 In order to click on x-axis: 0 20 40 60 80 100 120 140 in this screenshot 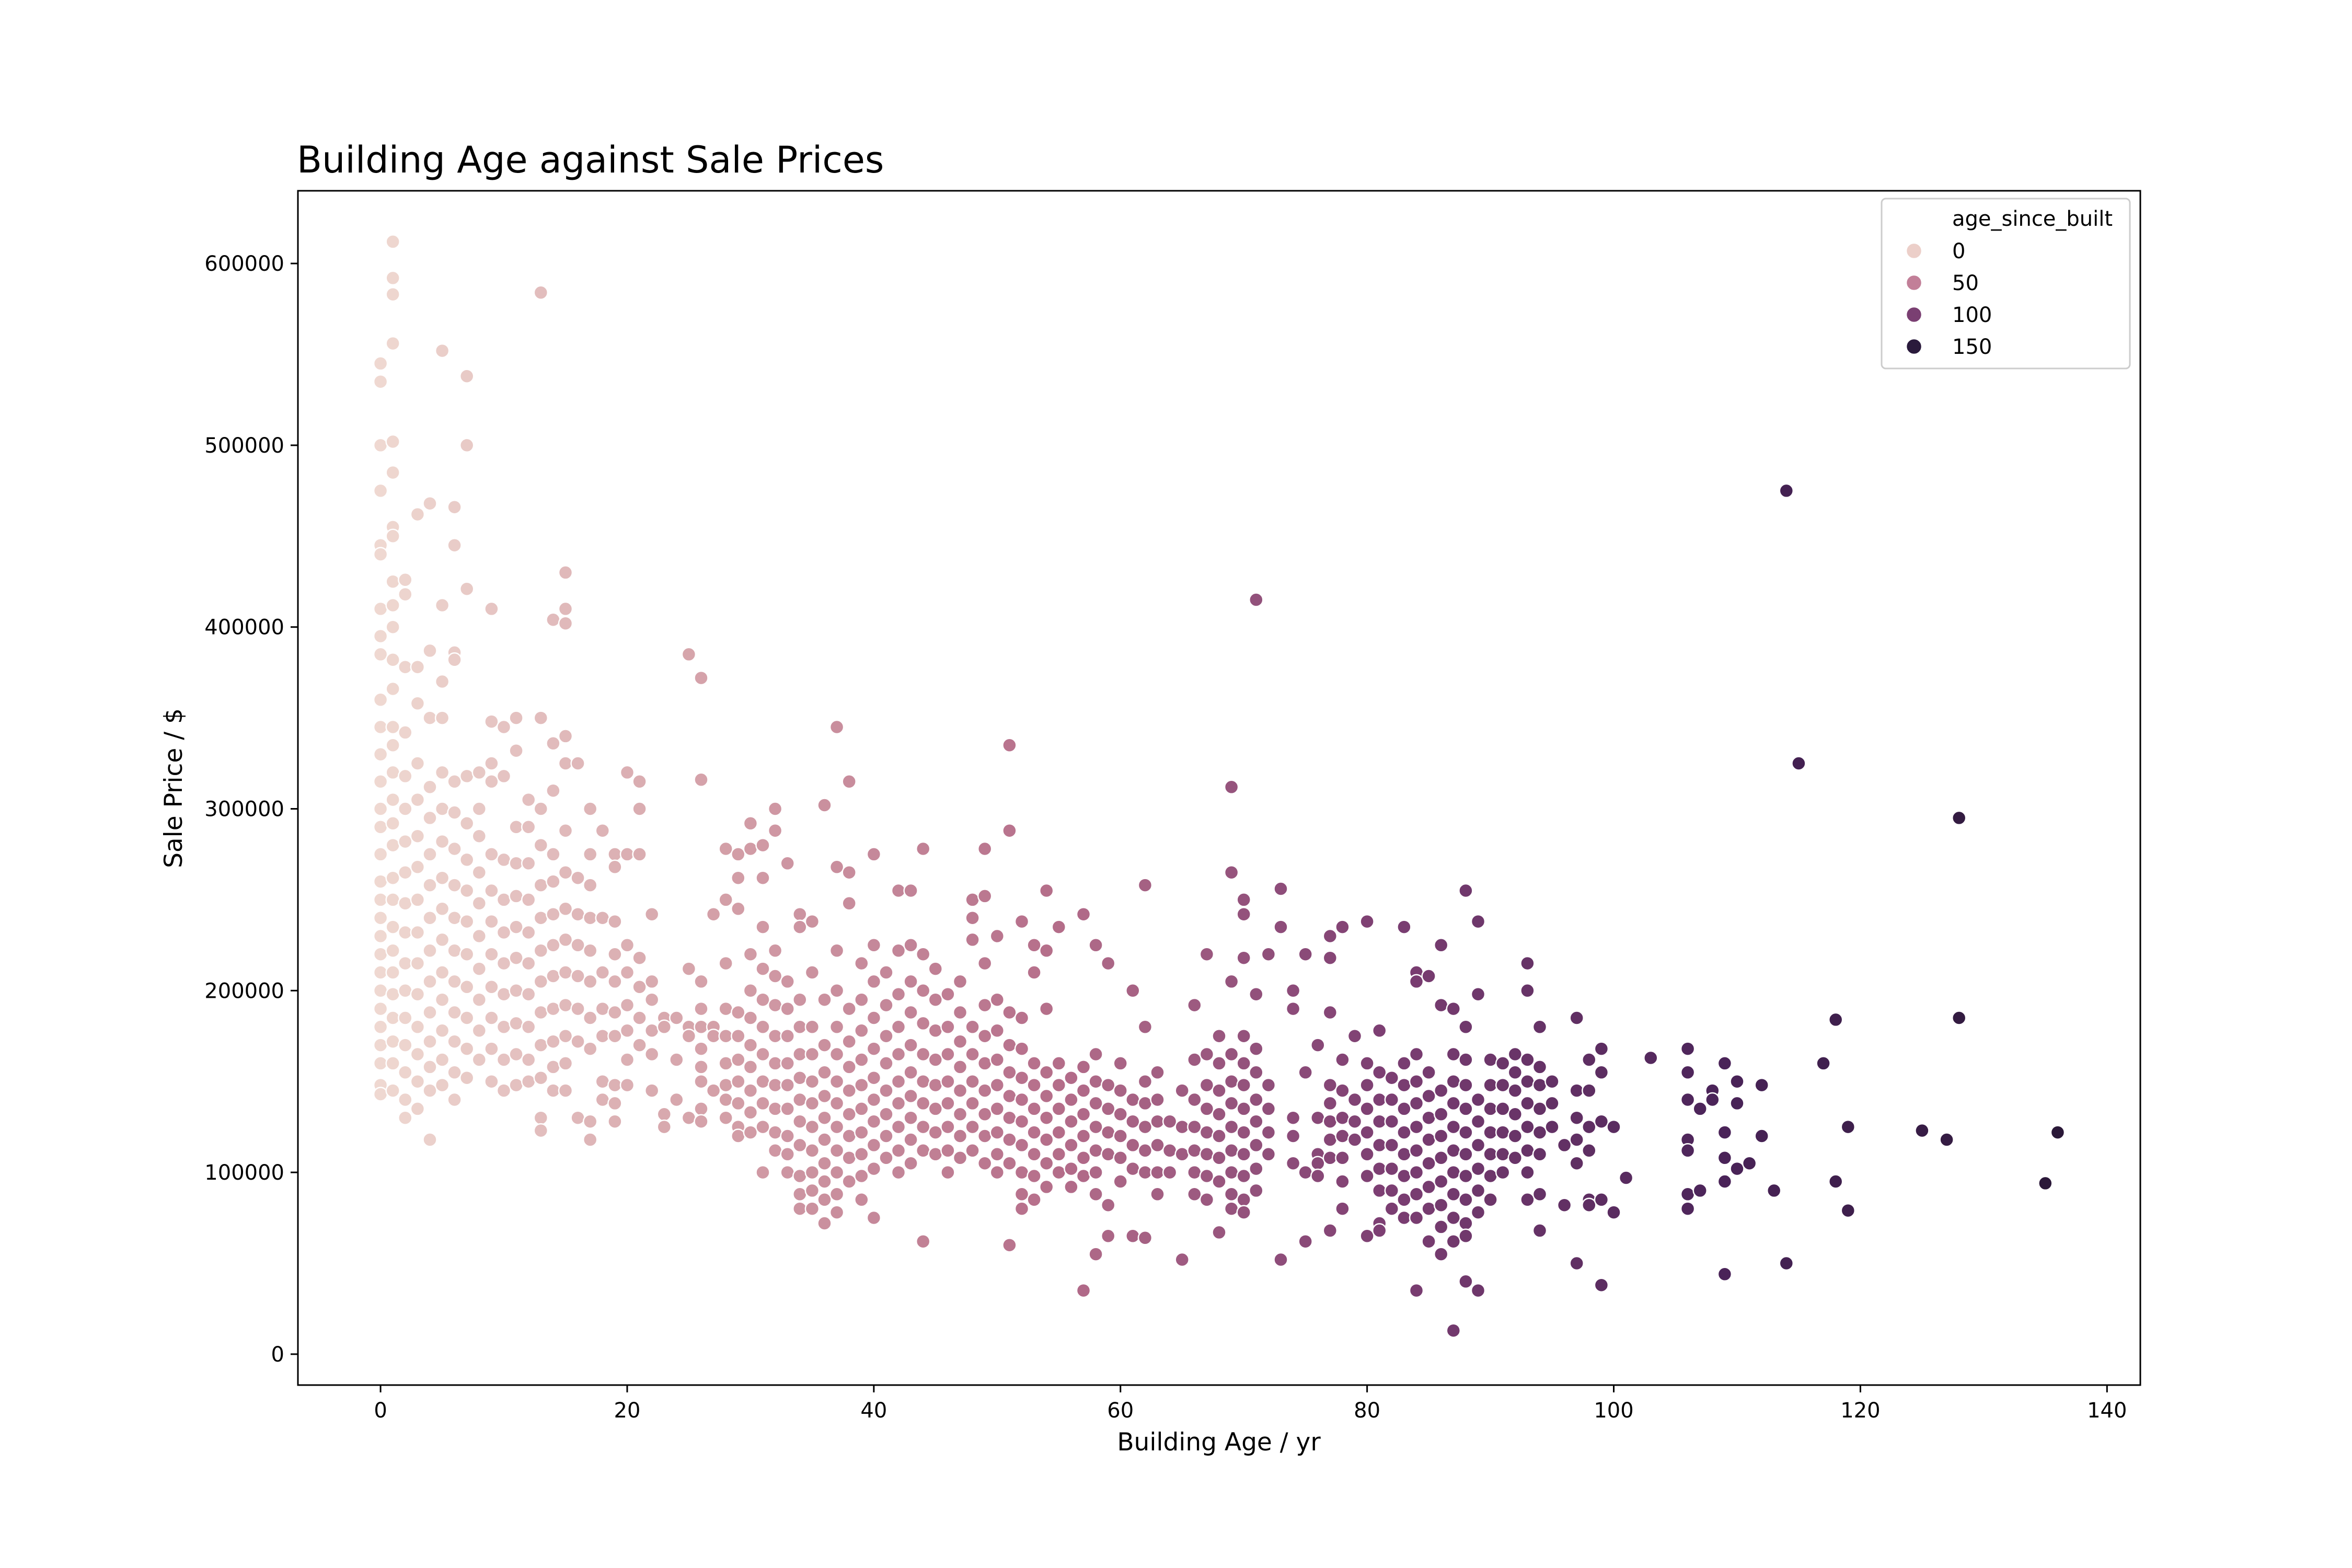, I will do `click(1250, 1404)`.